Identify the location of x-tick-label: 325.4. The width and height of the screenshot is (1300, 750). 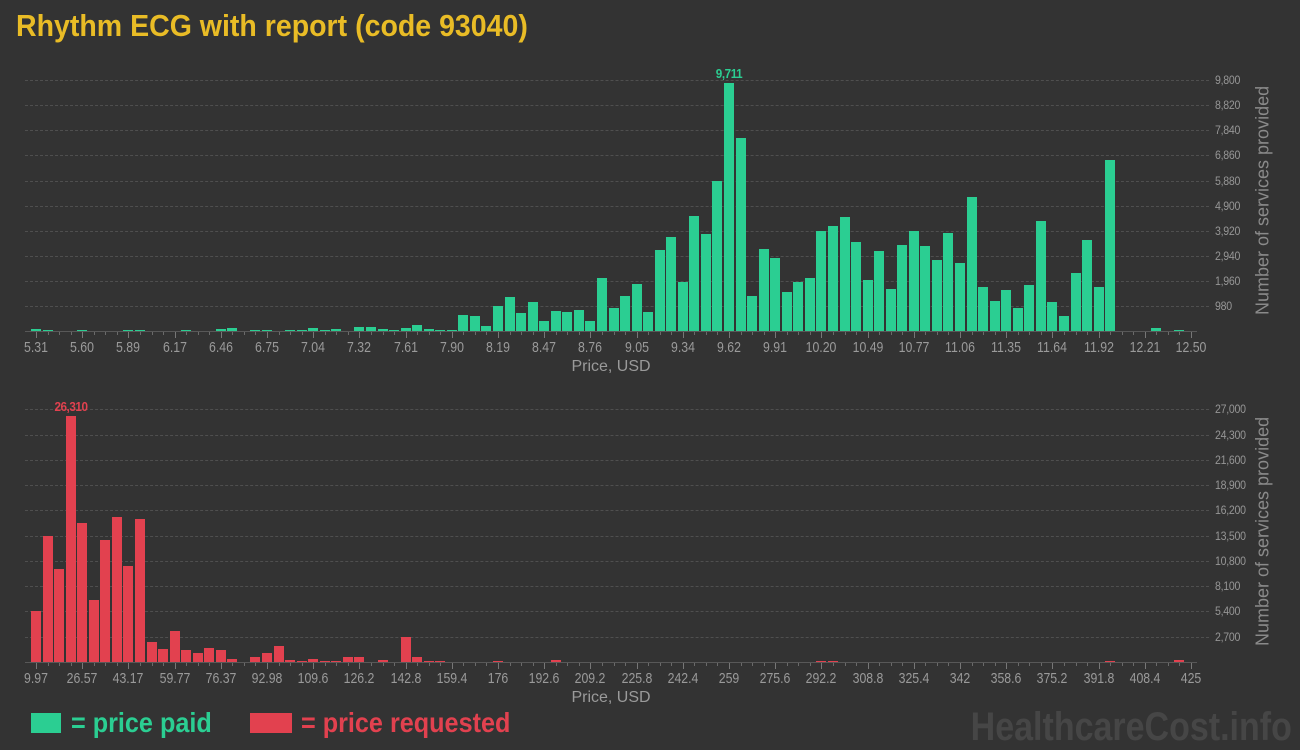
(914, 678).